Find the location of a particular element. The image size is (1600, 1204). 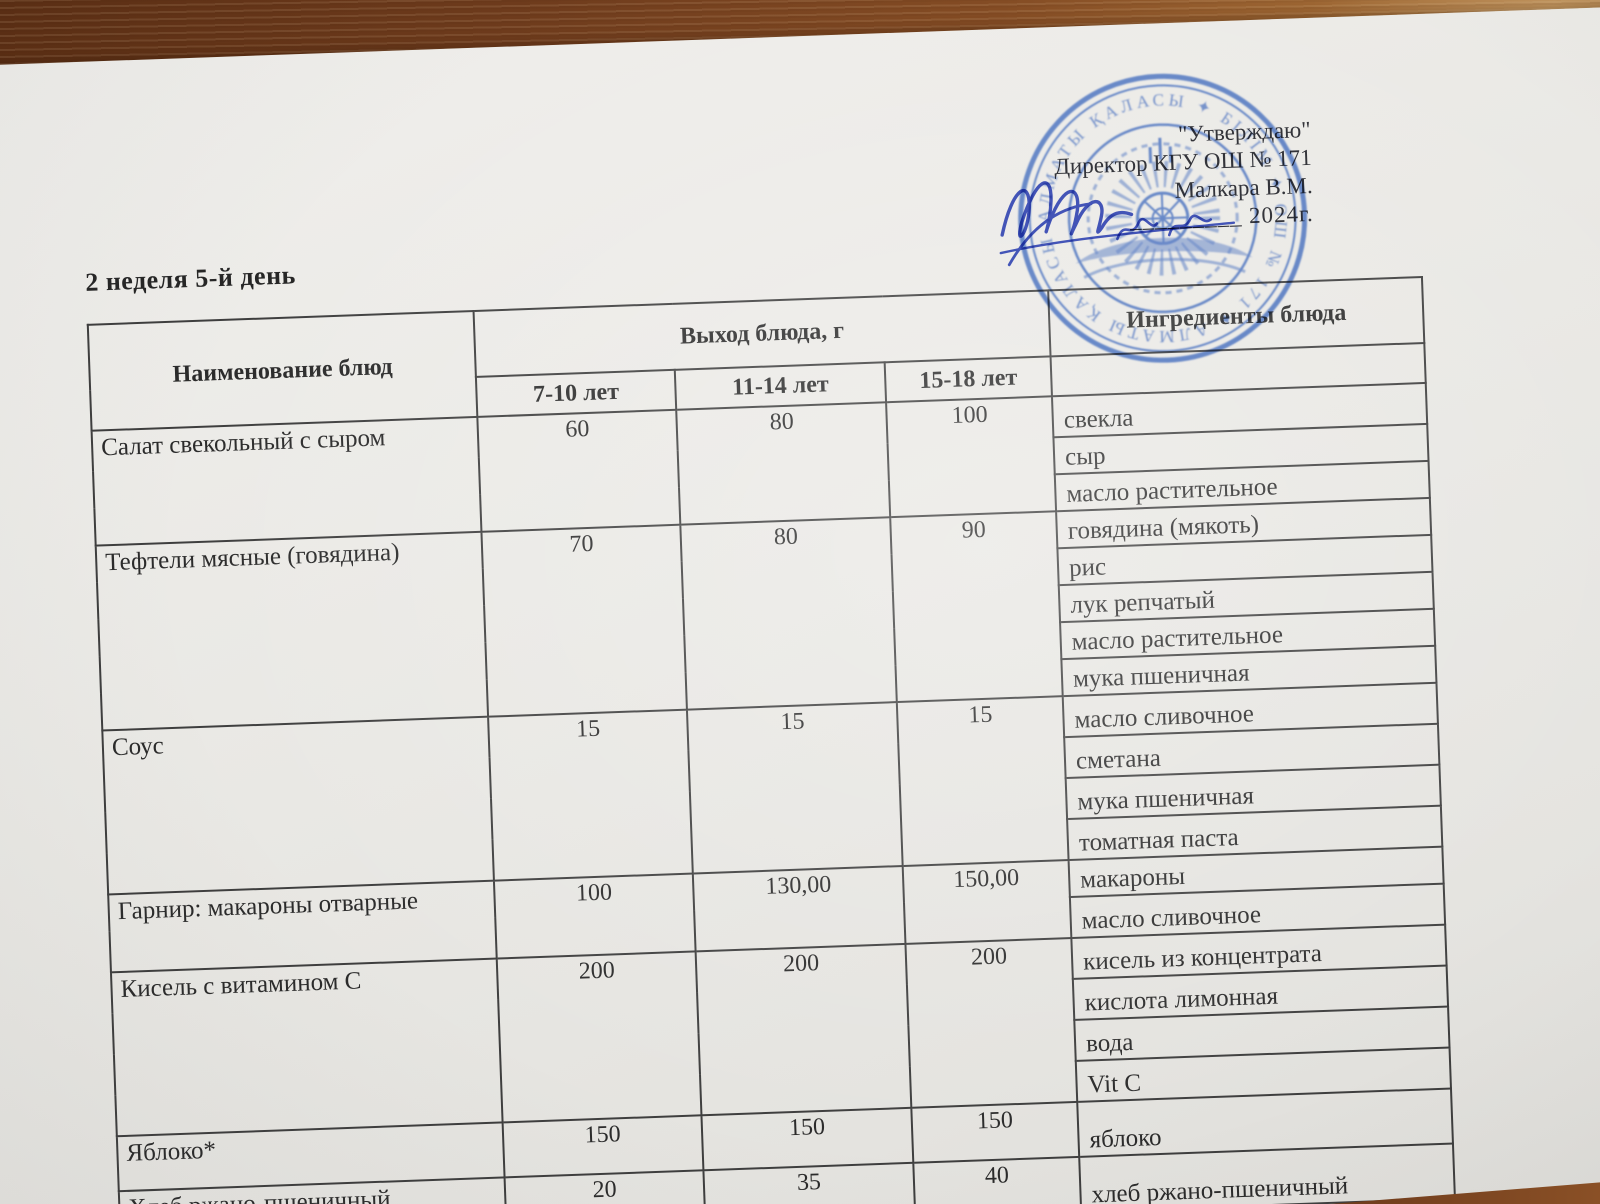

dish-name-cell: Тефтели мясные (говядина) is located at coordinates (292, 631).